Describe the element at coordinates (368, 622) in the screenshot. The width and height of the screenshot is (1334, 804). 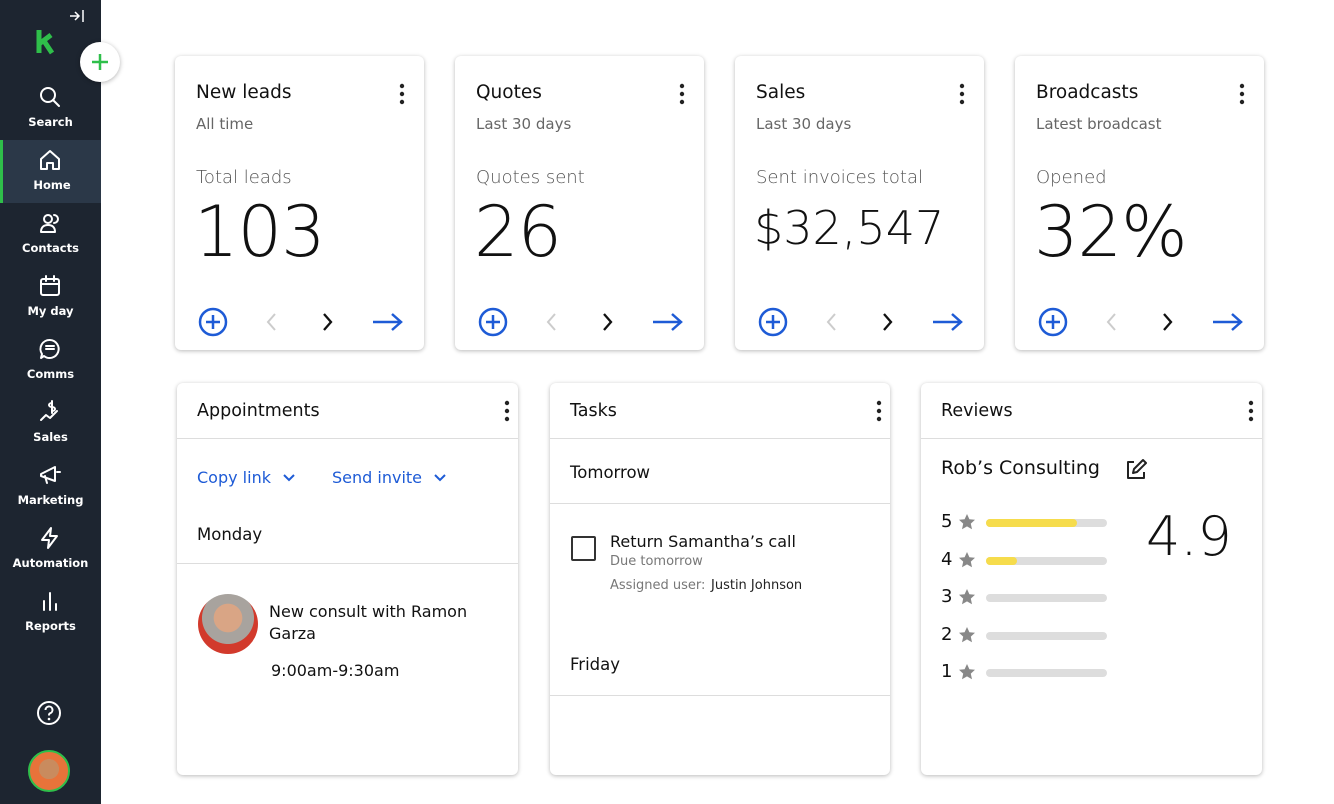
I see `event-title: New consult with Ramon Garza` at that location.